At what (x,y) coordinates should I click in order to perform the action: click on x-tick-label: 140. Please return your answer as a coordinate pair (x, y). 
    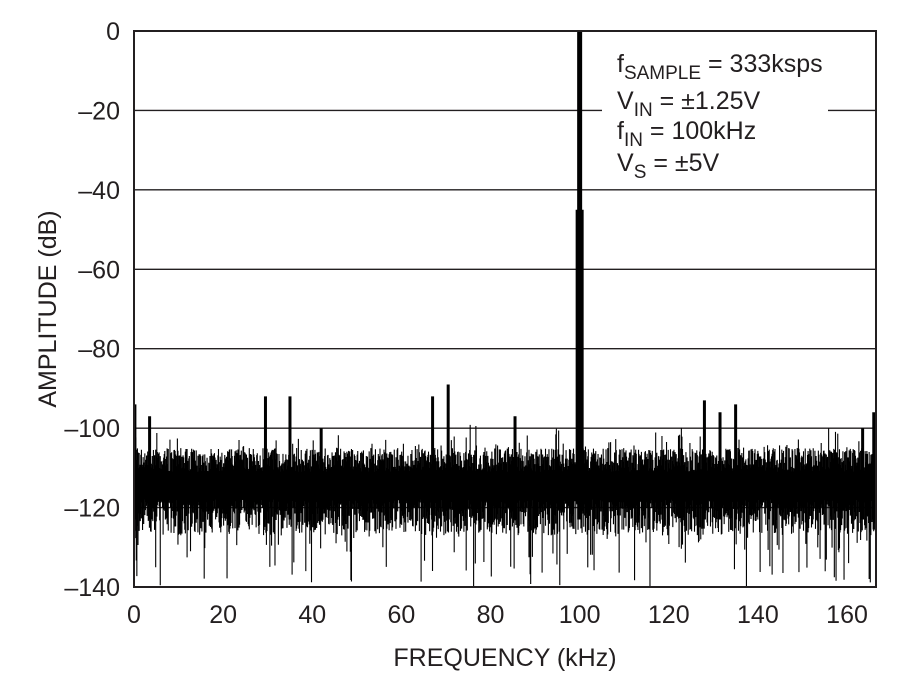
    Looking at the image, I should click on (758, 615).